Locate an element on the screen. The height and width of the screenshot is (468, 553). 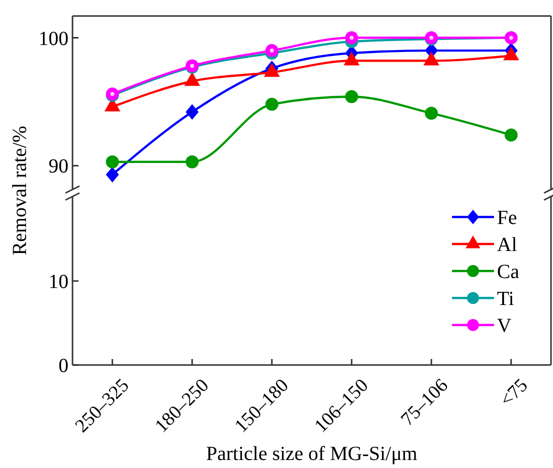
y-axis-title: Removal rate/% is located at coordinates (20, 191).